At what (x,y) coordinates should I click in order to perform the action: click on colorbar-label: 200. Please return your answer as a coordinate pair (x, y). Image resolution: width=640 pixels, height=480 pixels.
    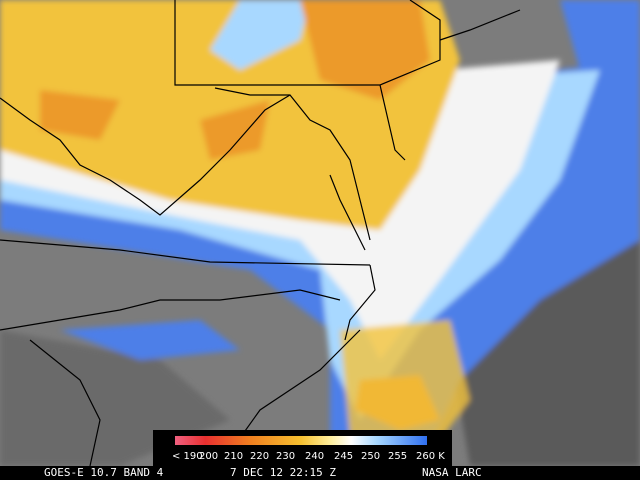
    Looking at the image, I should click on (208, 456).